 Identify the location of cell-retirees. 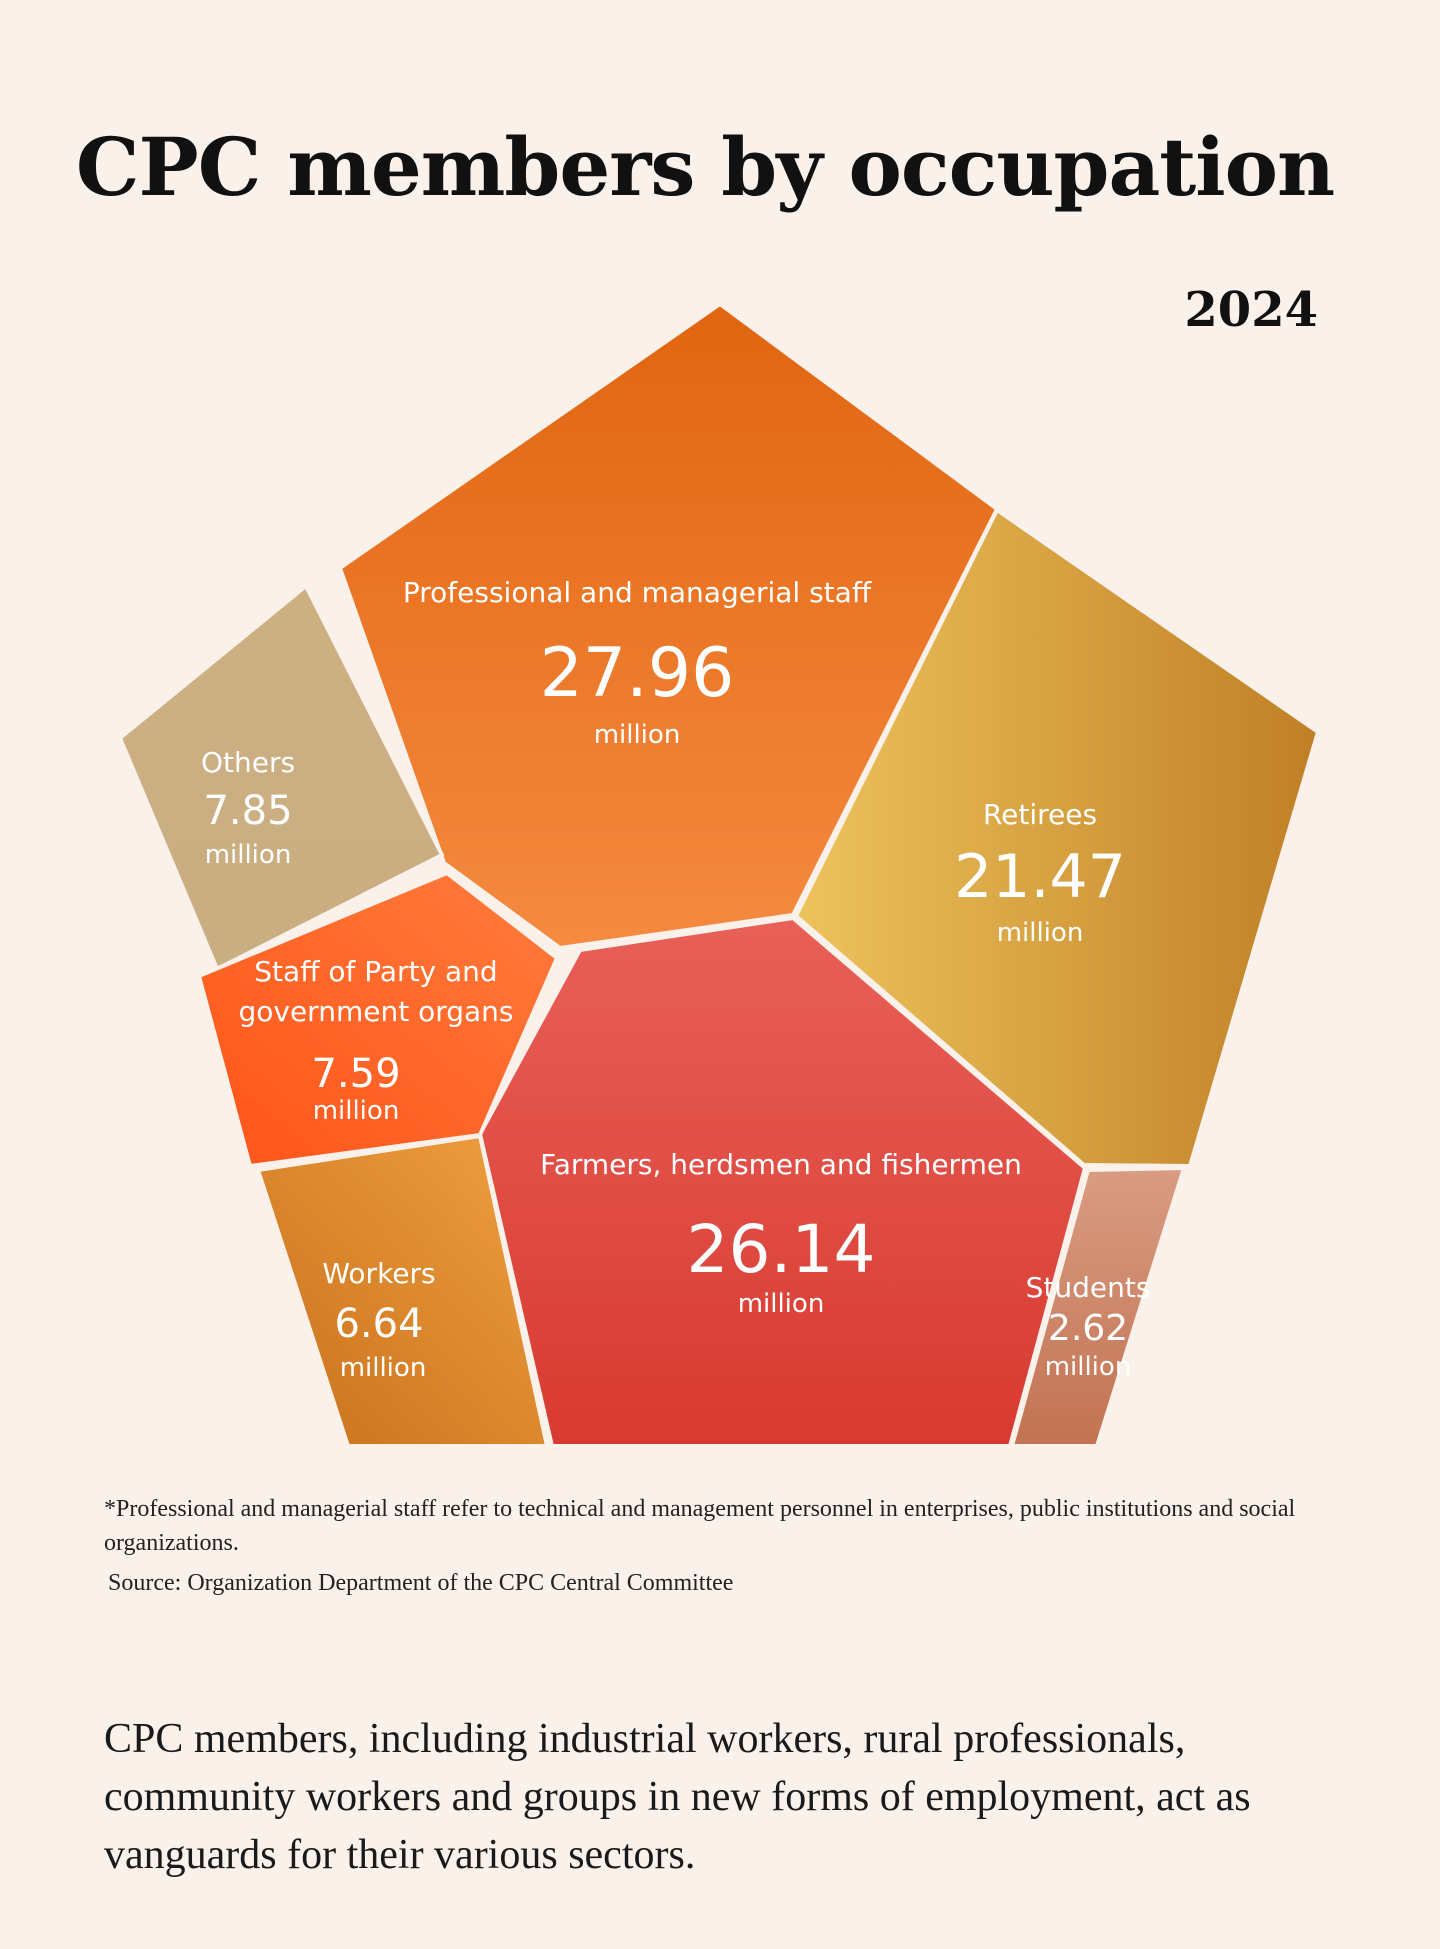
(1057, 838).